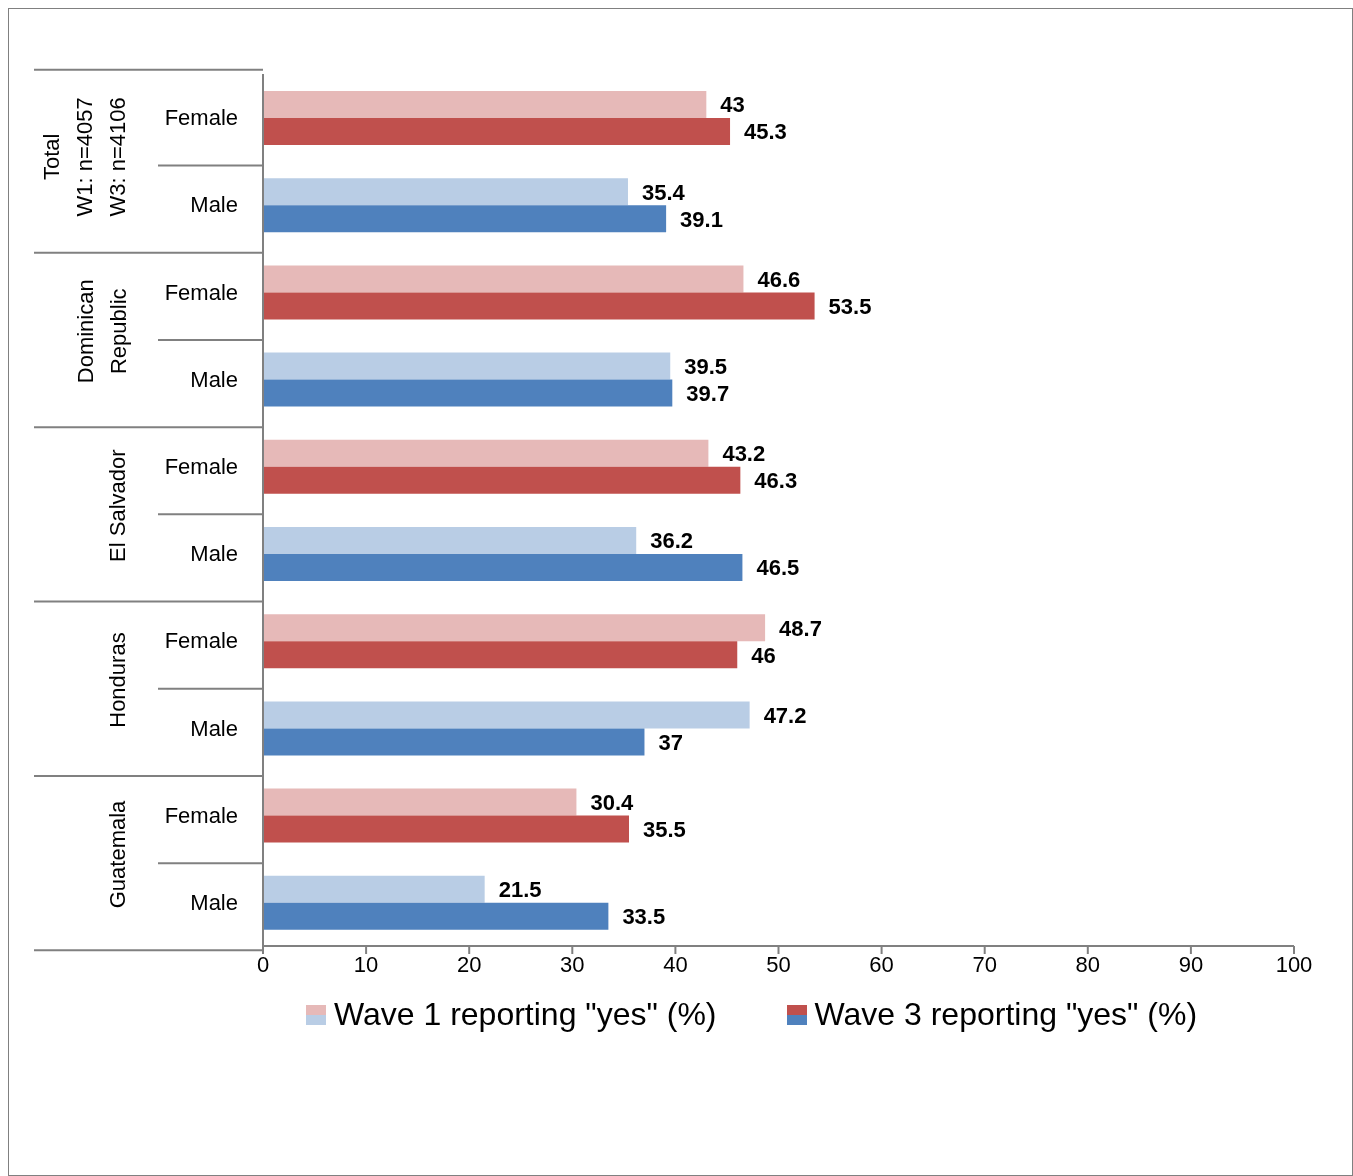 The width and height of the screenshot is (1353, 1176). I want to click on data-label: 46.5, so click(778, 568).